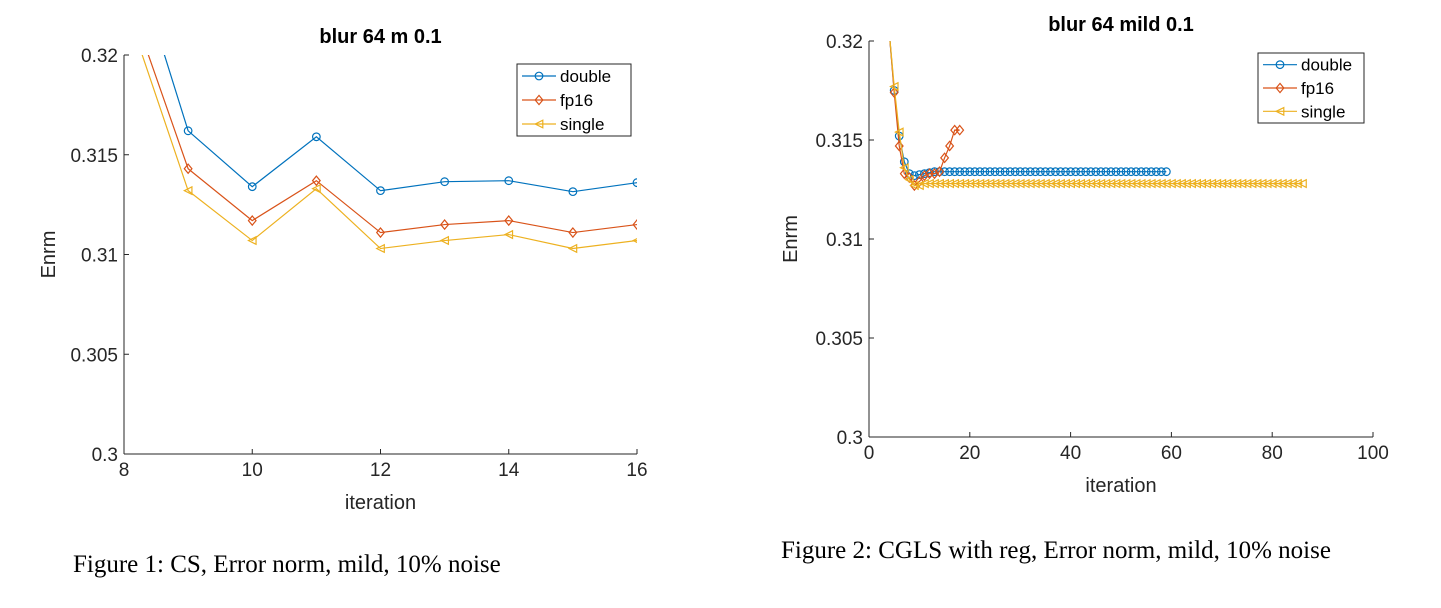 The height and width of the screenshot is (608, 1441). Describe the element at coordinates (252, 470) in the screenshot. I see `chart1-x-tick-label: 10` at that location.